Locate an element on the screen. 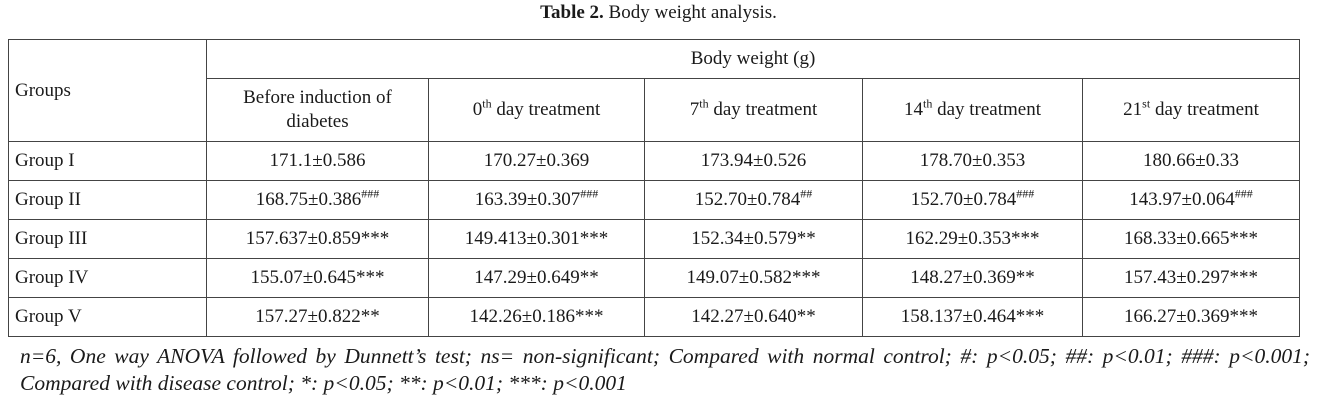 The height and width of the screenshot is (401, 1317). group-name-cell: Group II is located at coordinates (107, 200).